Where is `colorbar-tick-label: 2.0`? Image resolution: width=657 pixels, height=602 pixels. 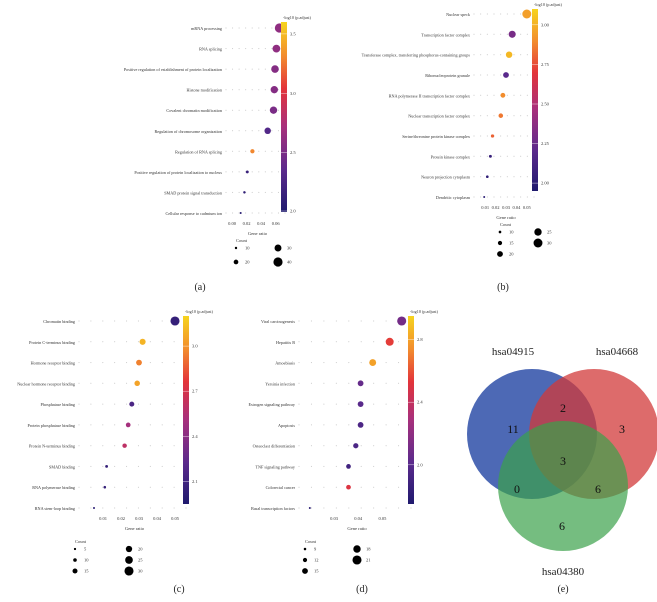 colorbar-tick-label: 2.0 is located at coordinates (420, 464).